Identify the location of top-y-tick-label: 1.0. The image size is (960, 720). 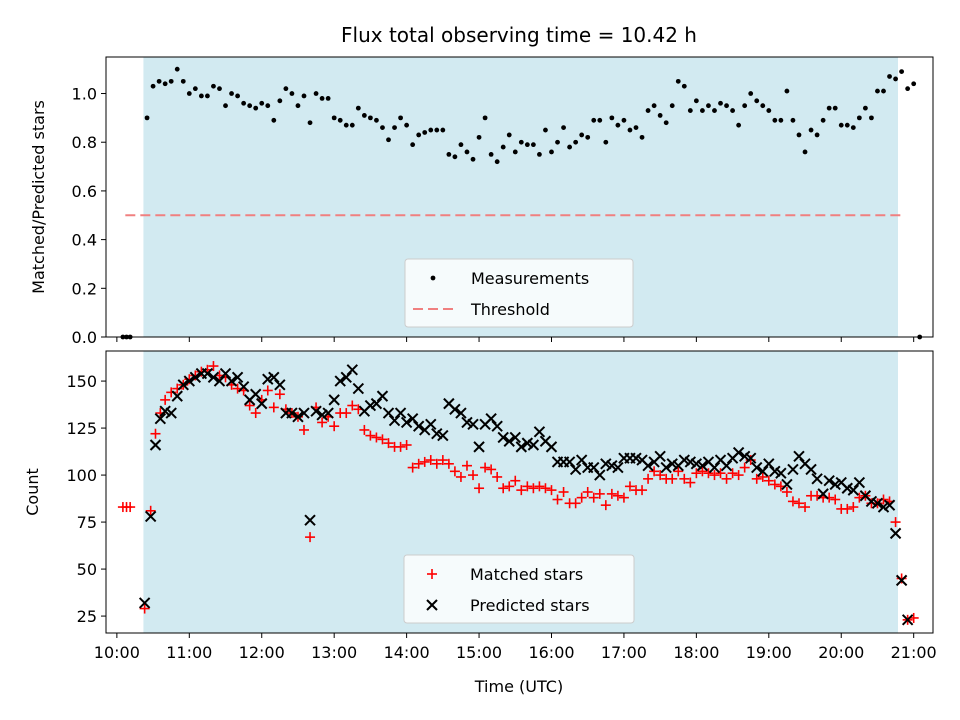
(84, 94).